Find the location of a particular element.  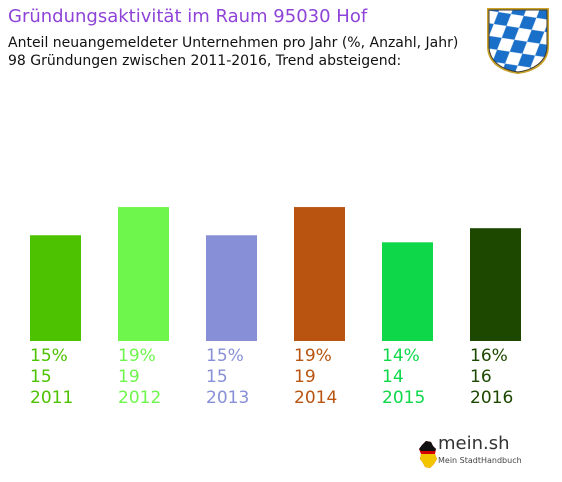

year-label-2011: 2011 is located at coordinates (52, 398).